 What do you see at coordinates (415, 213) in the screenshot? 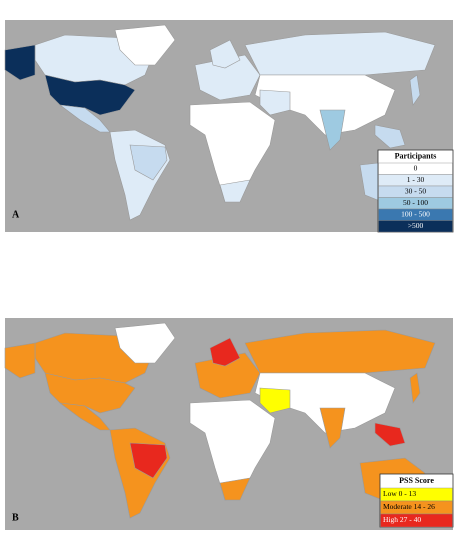
I see `legend-label: 100 - 500` at bounding box center [415, 213].